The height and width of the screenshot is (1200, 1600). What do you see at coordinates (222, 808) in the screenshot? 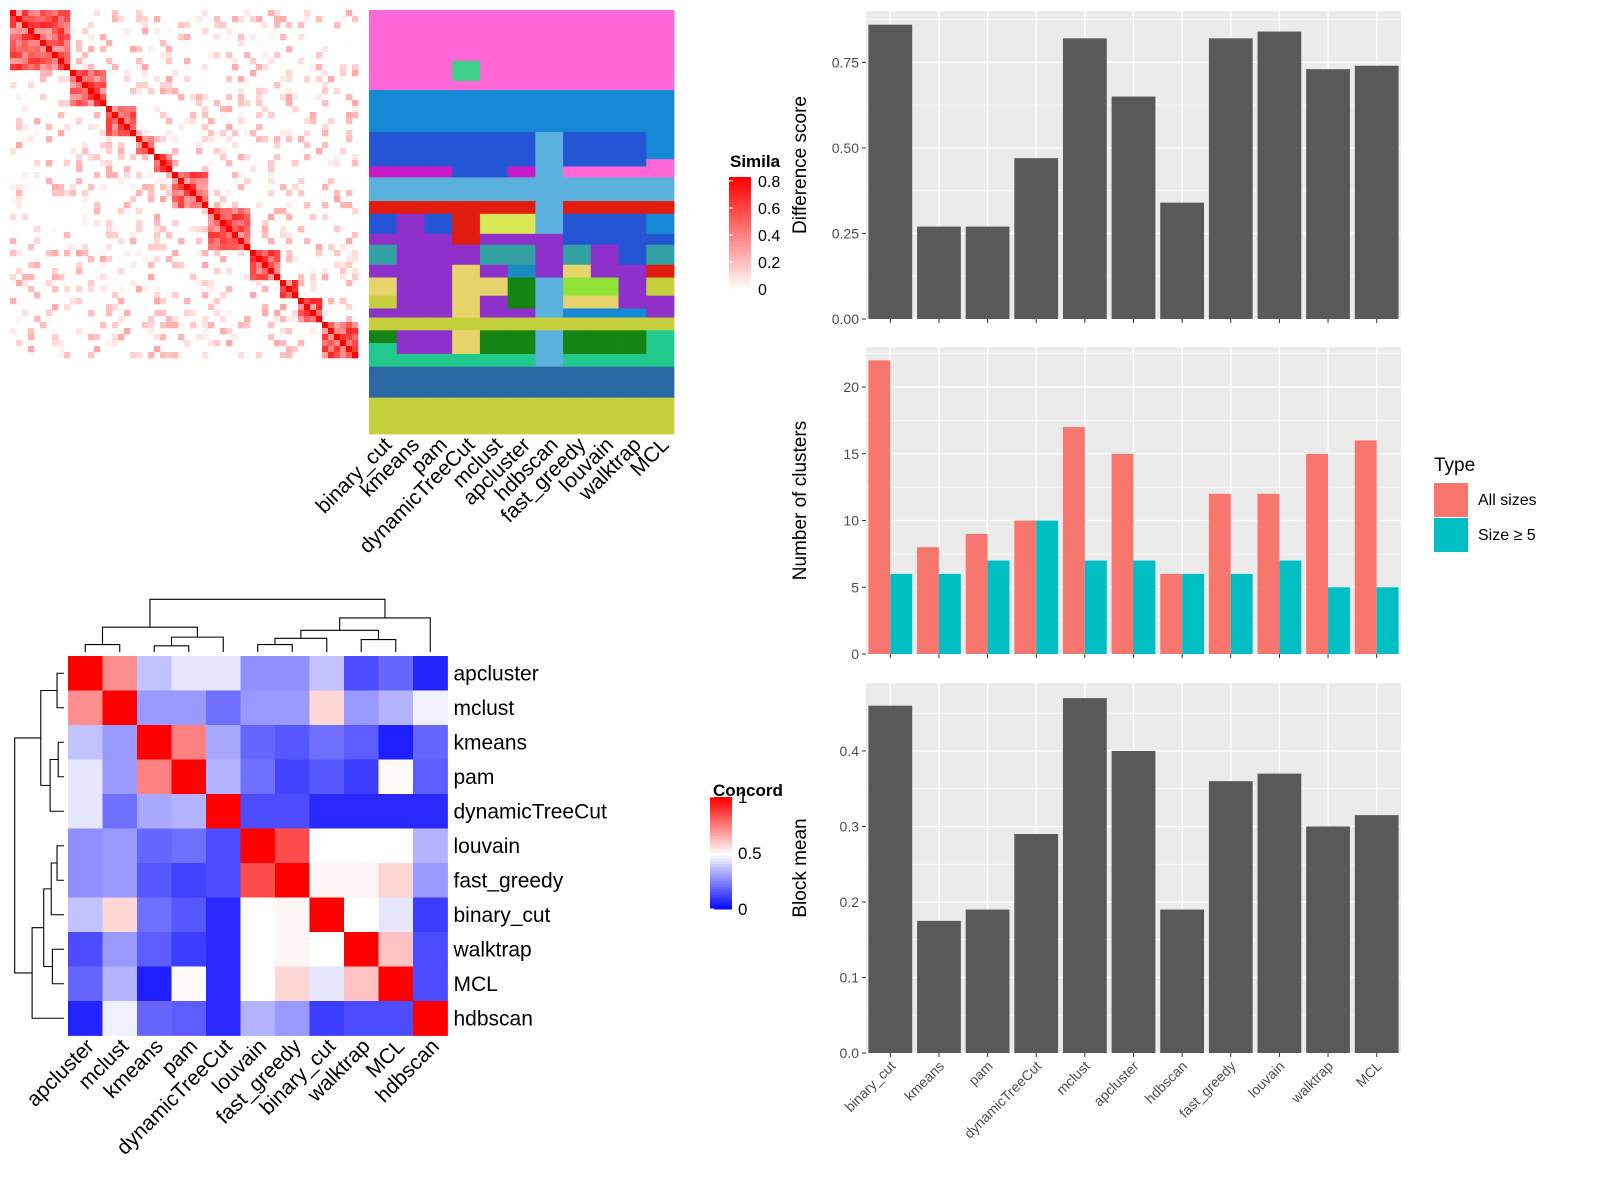
I see `concordance-dendrograms` at bounding box center [222, 808].